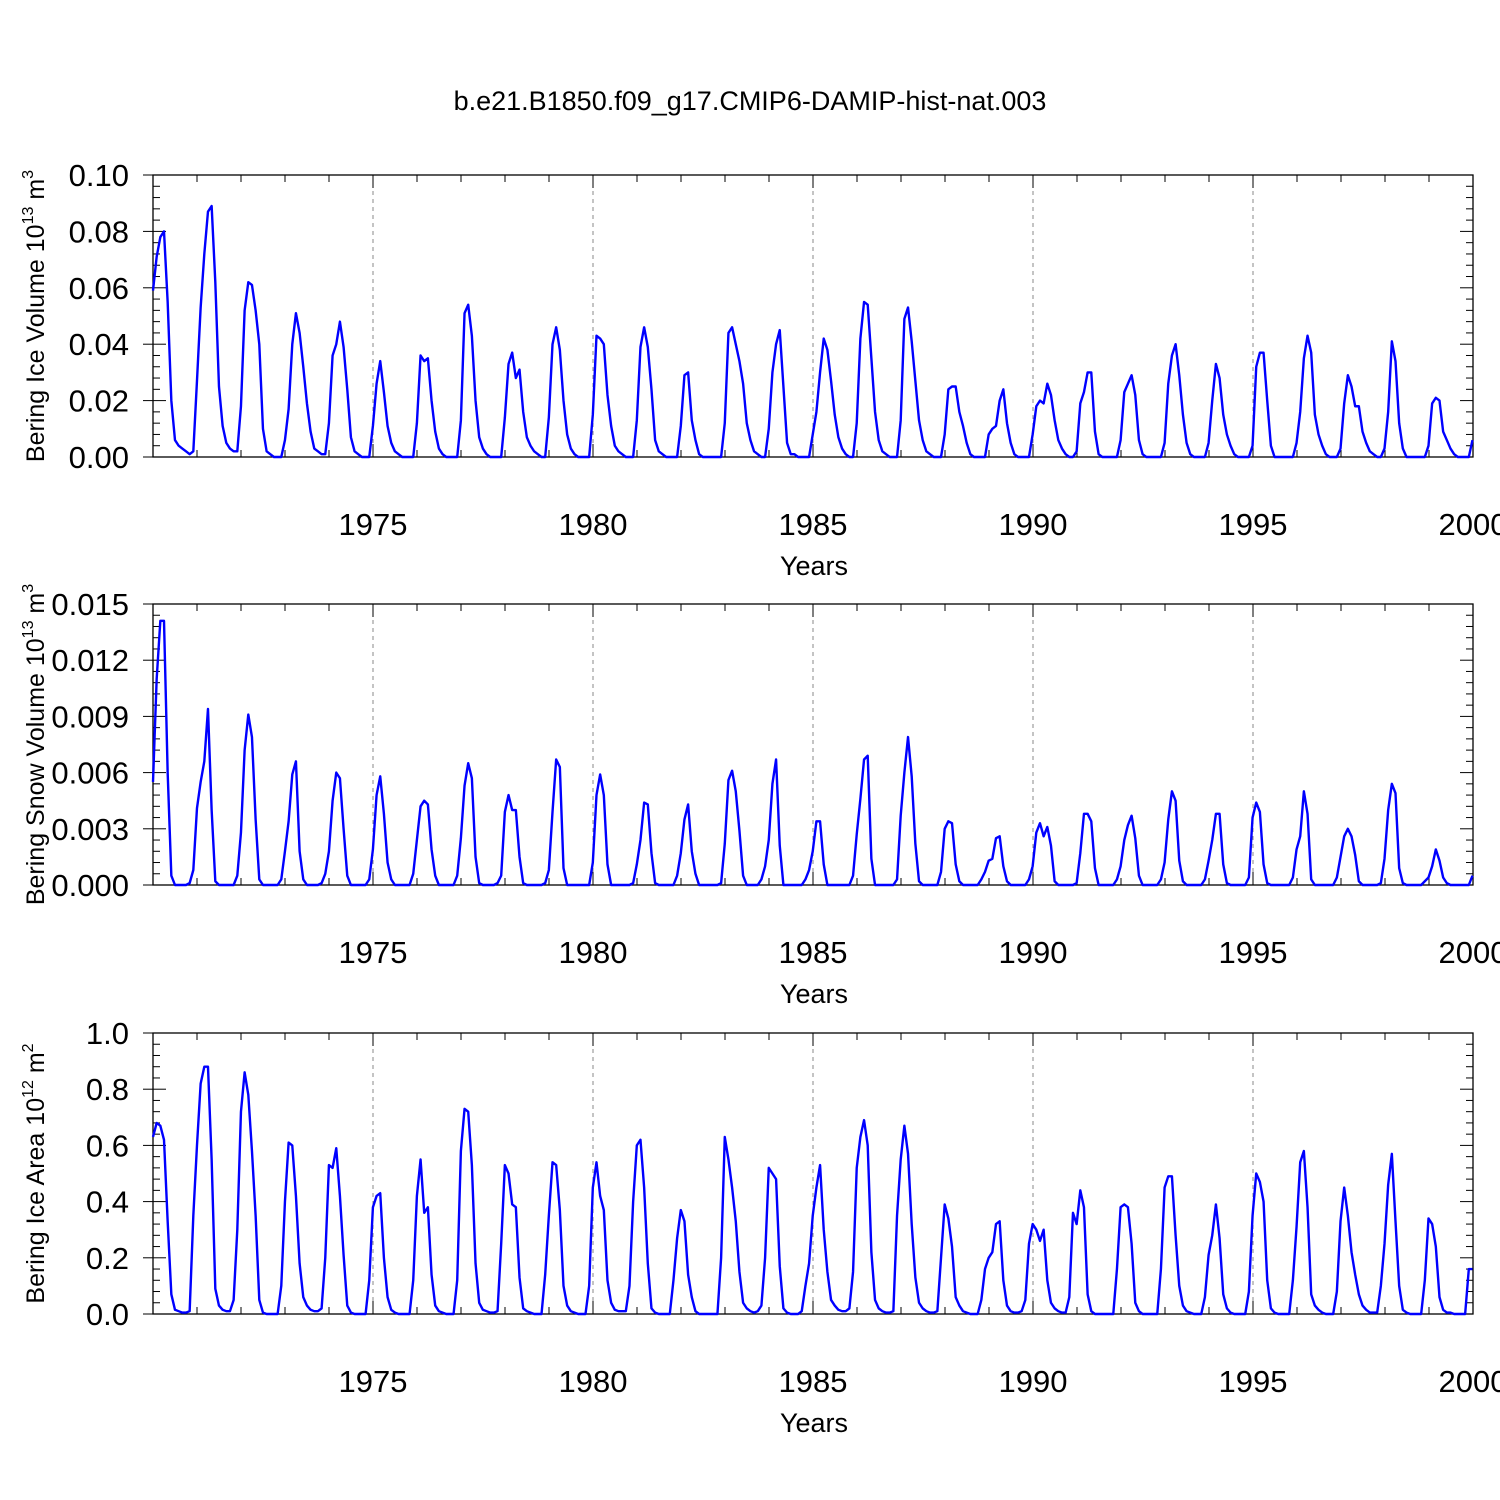  I want to click on y-tick-label: 0.08, so click(99, 231).